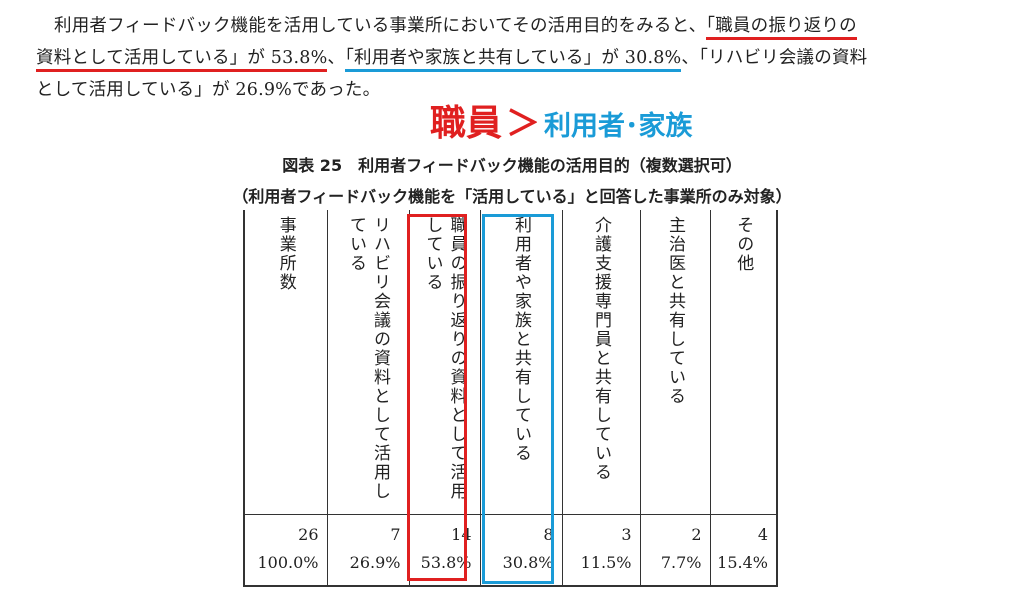  I want to click on underlined-staff-value: 資料として活用している」が 53.8%, so click(182, 60).